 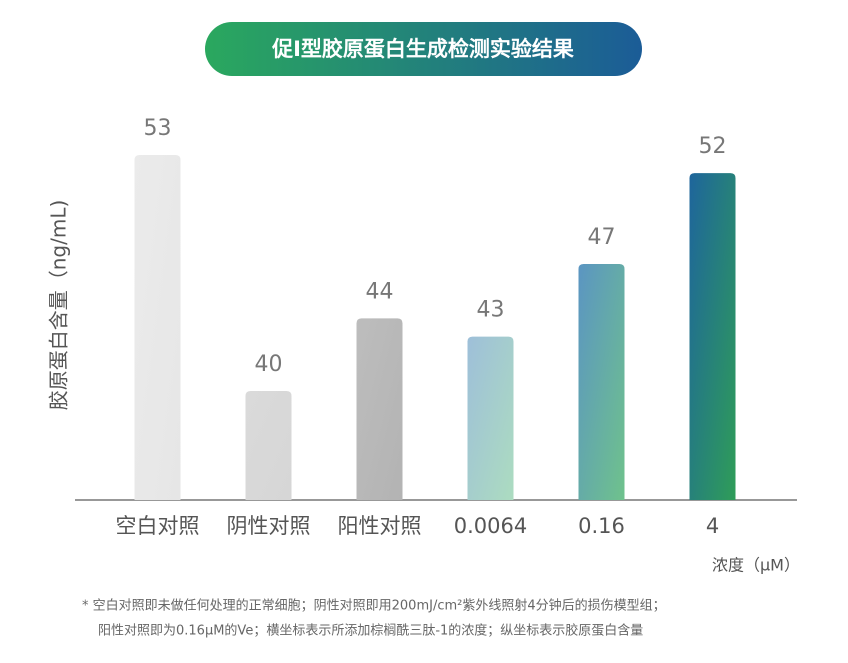 What do you see at coordinates (602, 237) in the screenshot?
I see `value-label: 47` at bounding box center [602, 237].